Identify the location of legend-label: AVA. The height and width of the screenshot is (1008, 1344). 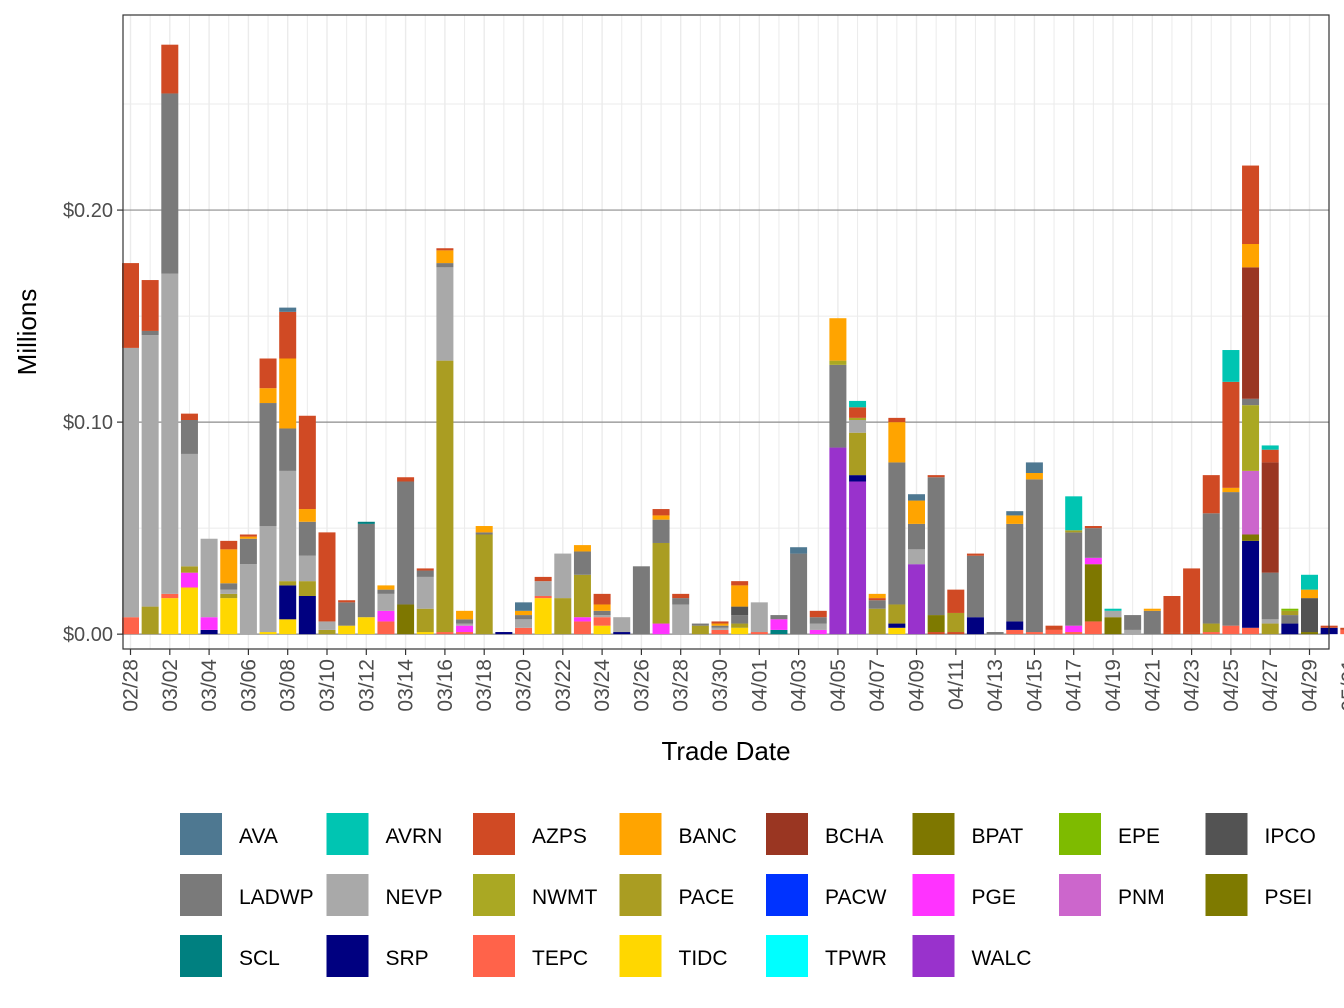
(258, 836).